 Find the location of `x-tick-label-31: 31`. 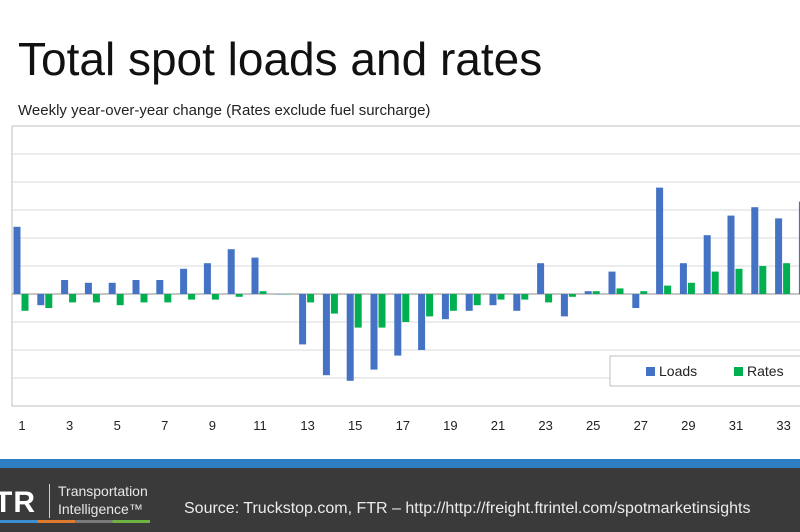

x-tick-label-31: 31 is located at coordinates (736, 425).